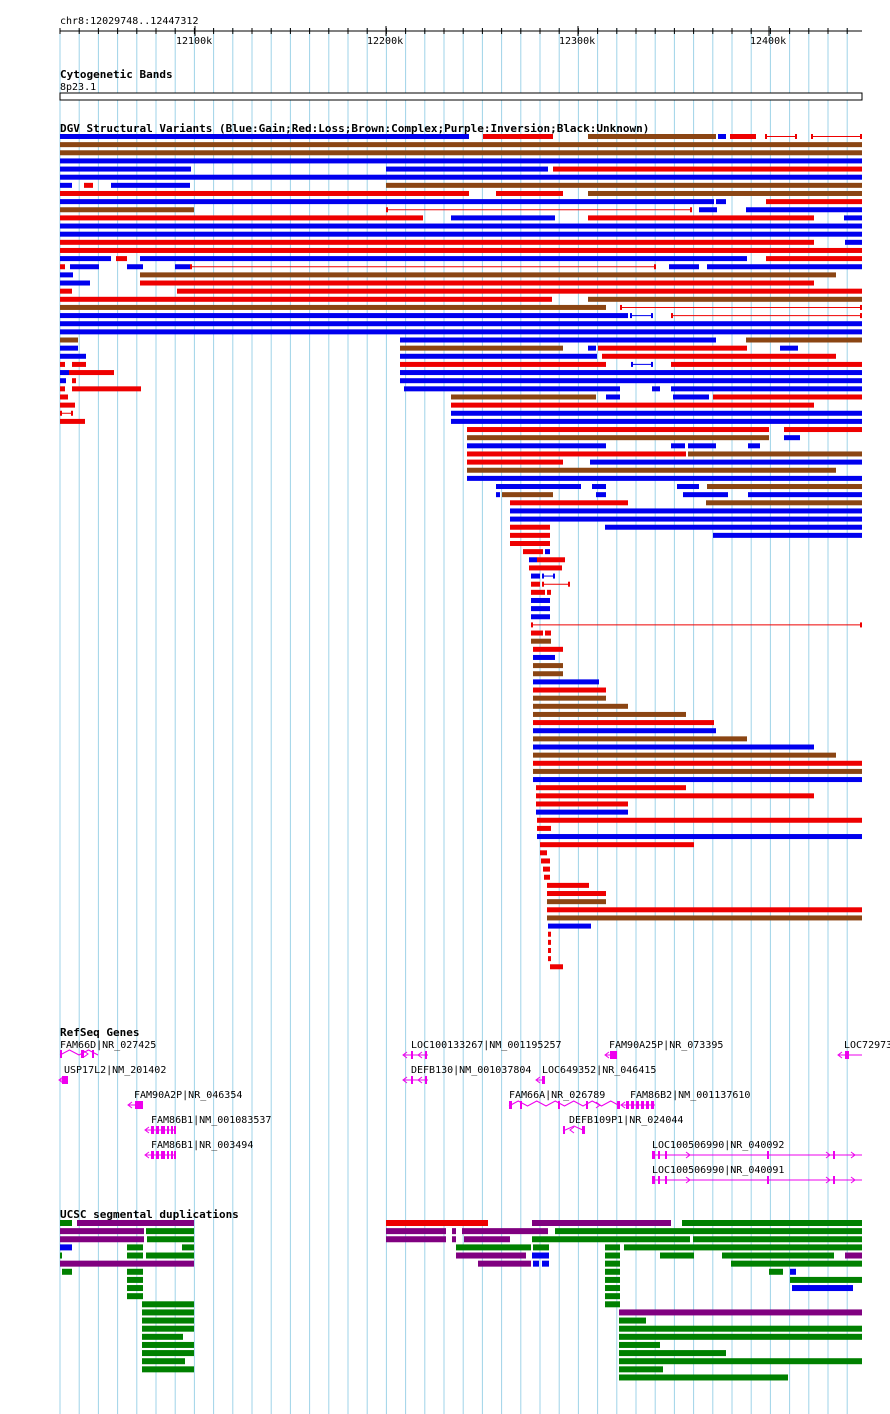  Describe the element at coordinates (867, 1045) in the screenshot. I see `gene-label: LOC72973` at that location.